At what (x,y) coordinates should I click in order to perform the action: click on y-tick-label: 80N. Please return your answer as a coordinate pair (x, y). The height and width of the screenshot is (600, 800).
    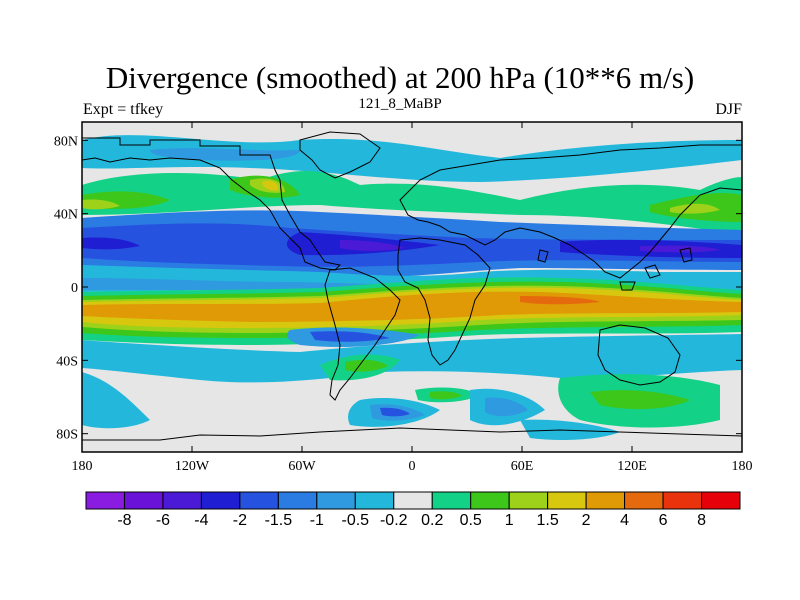
    Looking at the image, I should click on (66, 141).